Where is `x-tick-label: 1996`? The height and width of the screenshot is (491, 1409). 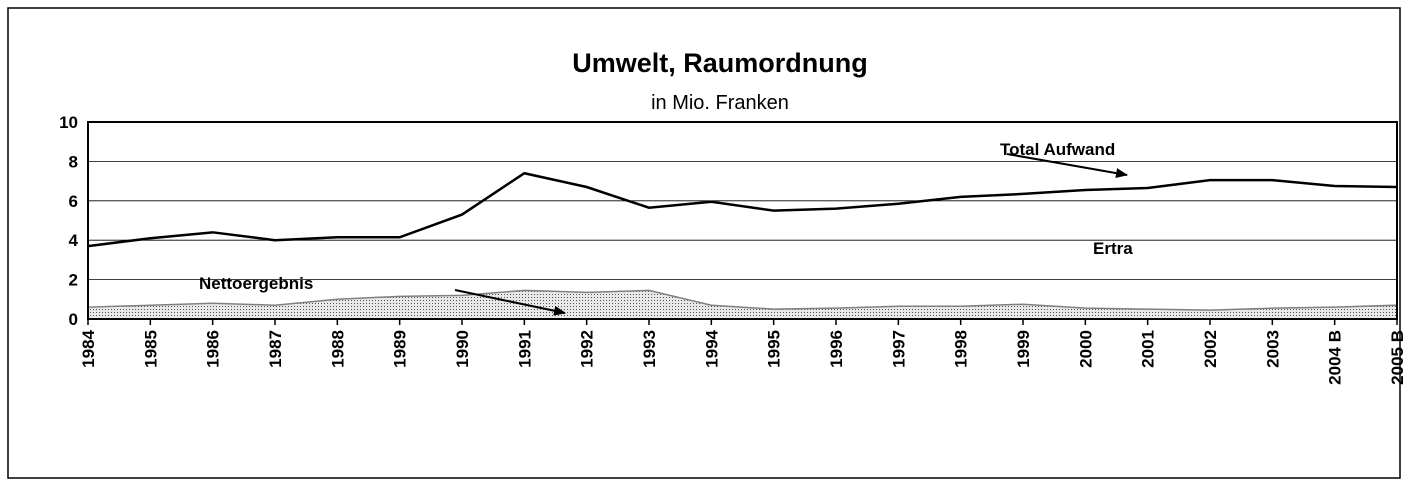
x-tick-label: 1996 is located at coordinates (836, 349).